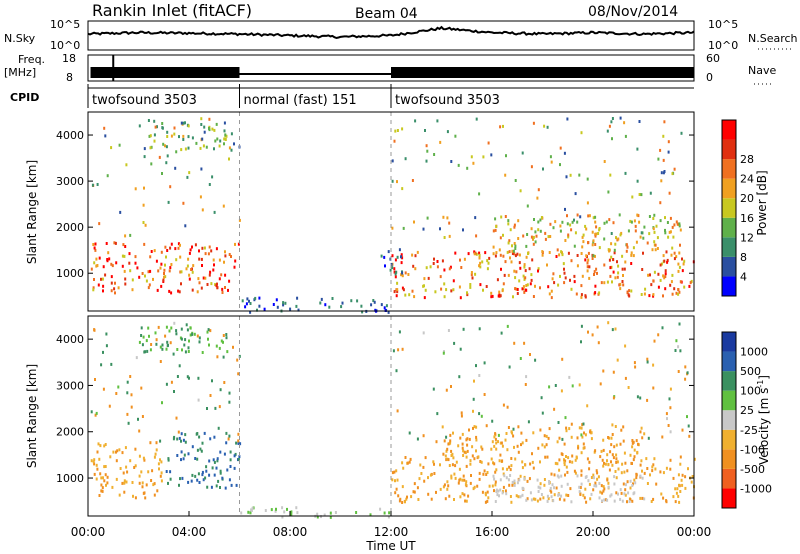  Describe the element at coordinates (593, 532) in the screenshot. I see `x-tick-5: 20:00` at that location.